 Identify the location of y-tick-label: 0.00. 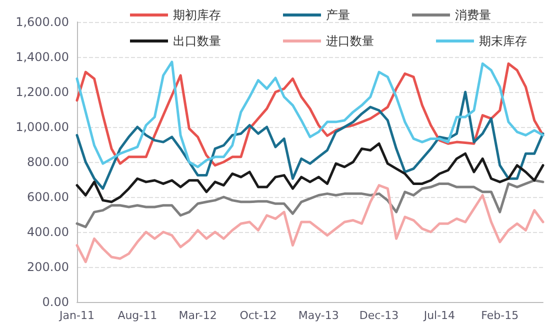
(55, 302).